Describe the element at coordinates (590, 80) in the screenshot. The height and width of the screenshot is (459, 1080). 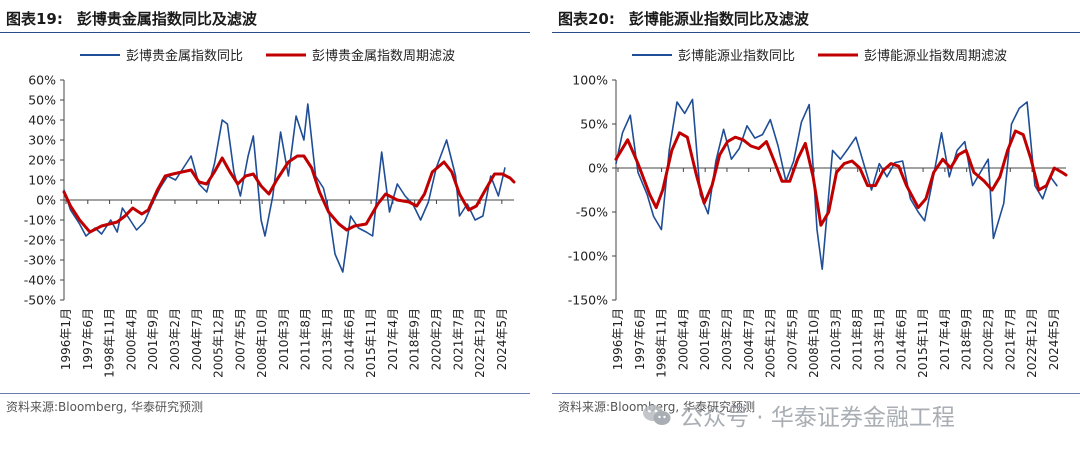
I see `y-tick-label: 100%` at that location.